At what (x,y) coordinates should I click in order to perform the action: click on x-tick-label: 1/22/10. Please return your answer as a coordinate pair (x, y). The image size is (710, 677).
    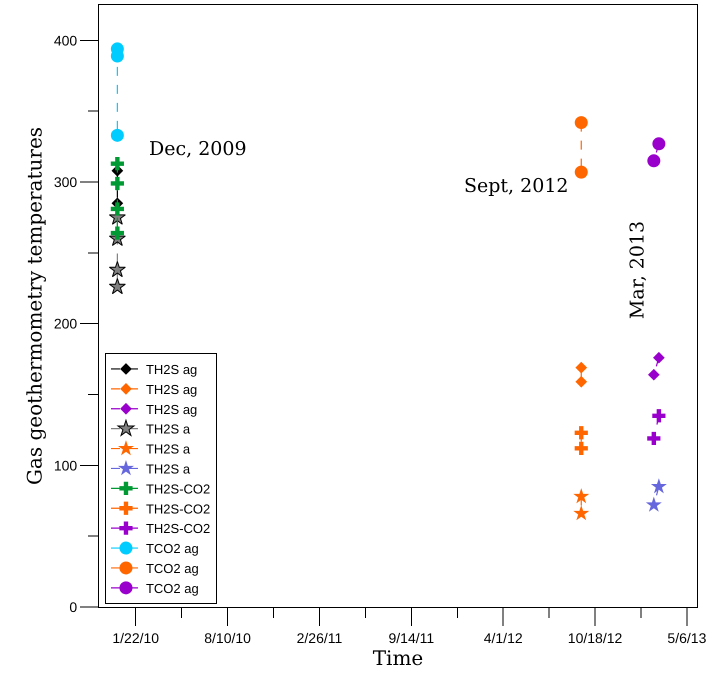
    Looking at the image, I should click on (136, 638).